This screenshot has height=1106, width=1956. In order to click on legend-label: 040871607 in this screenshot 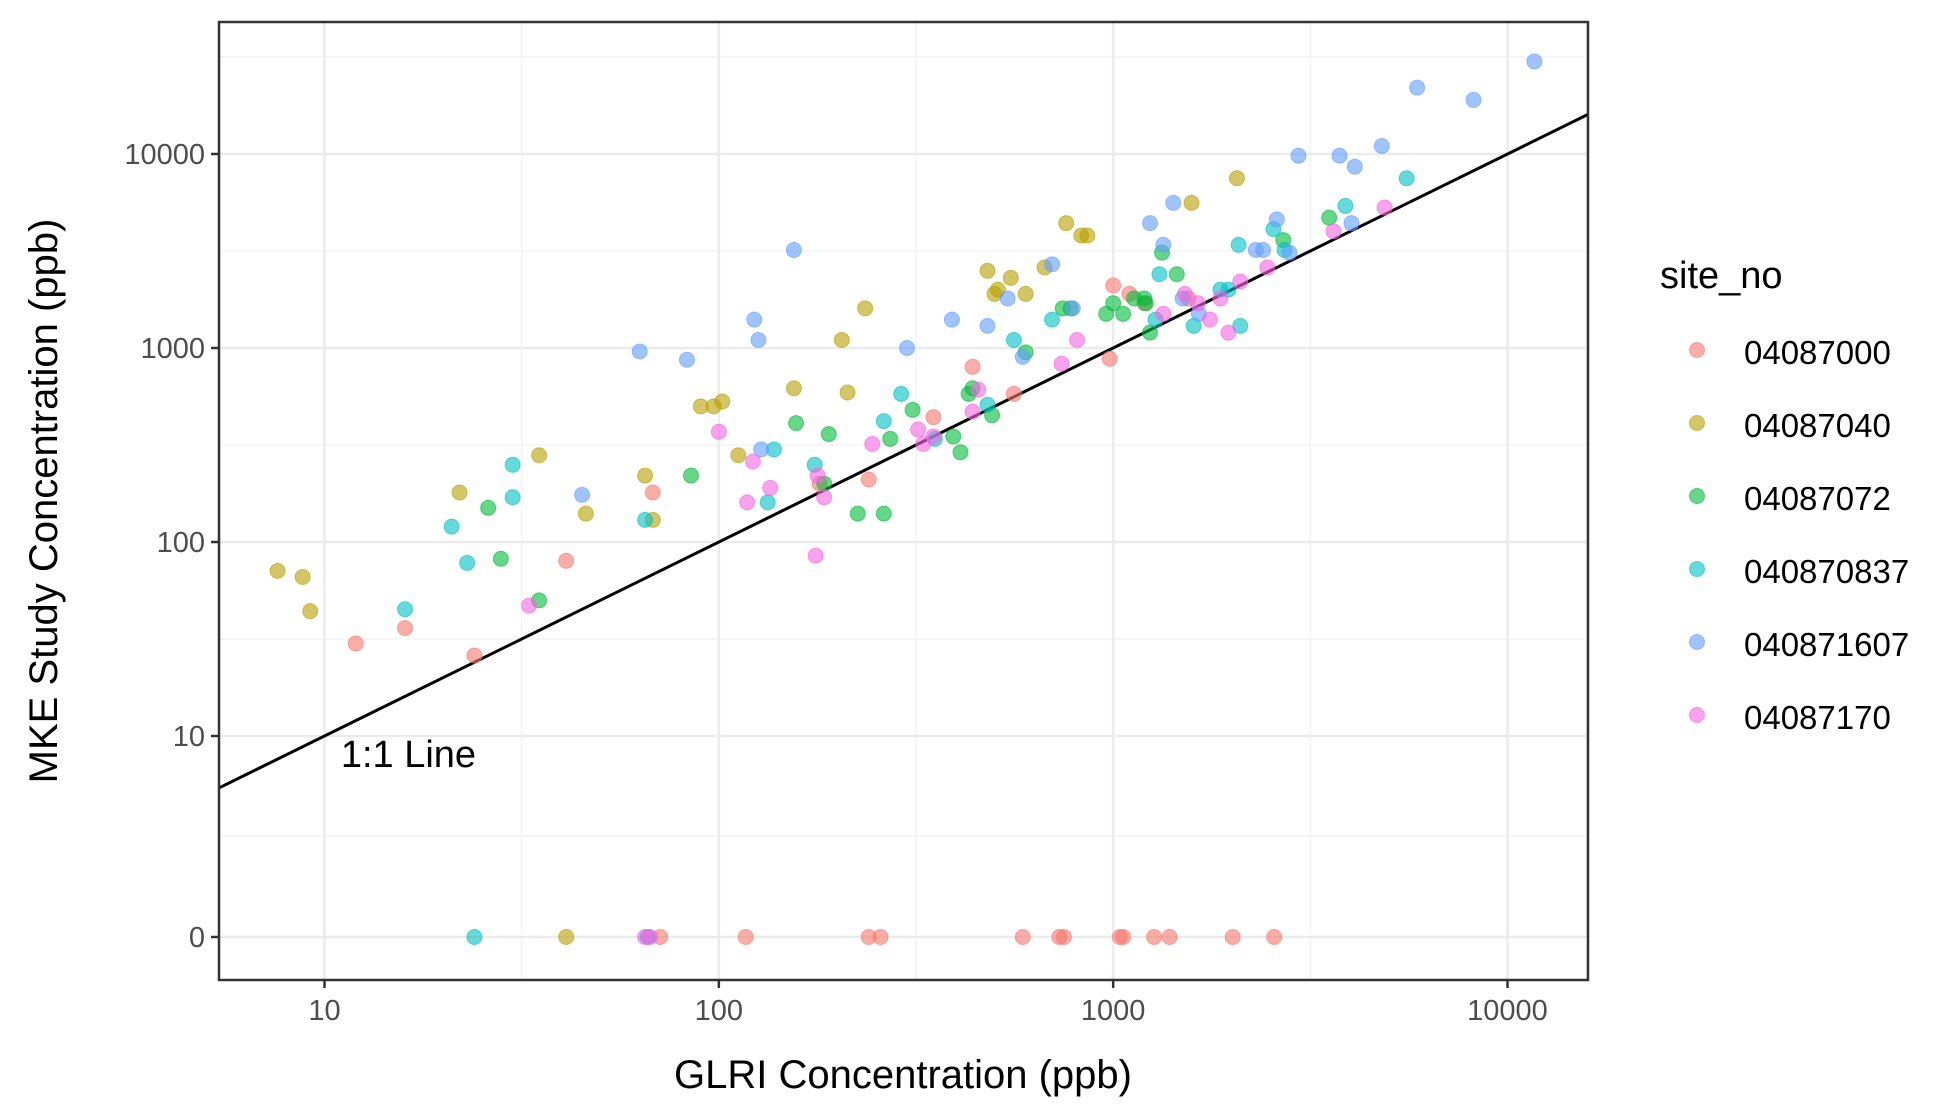, I will do `click(1826, 644)`.